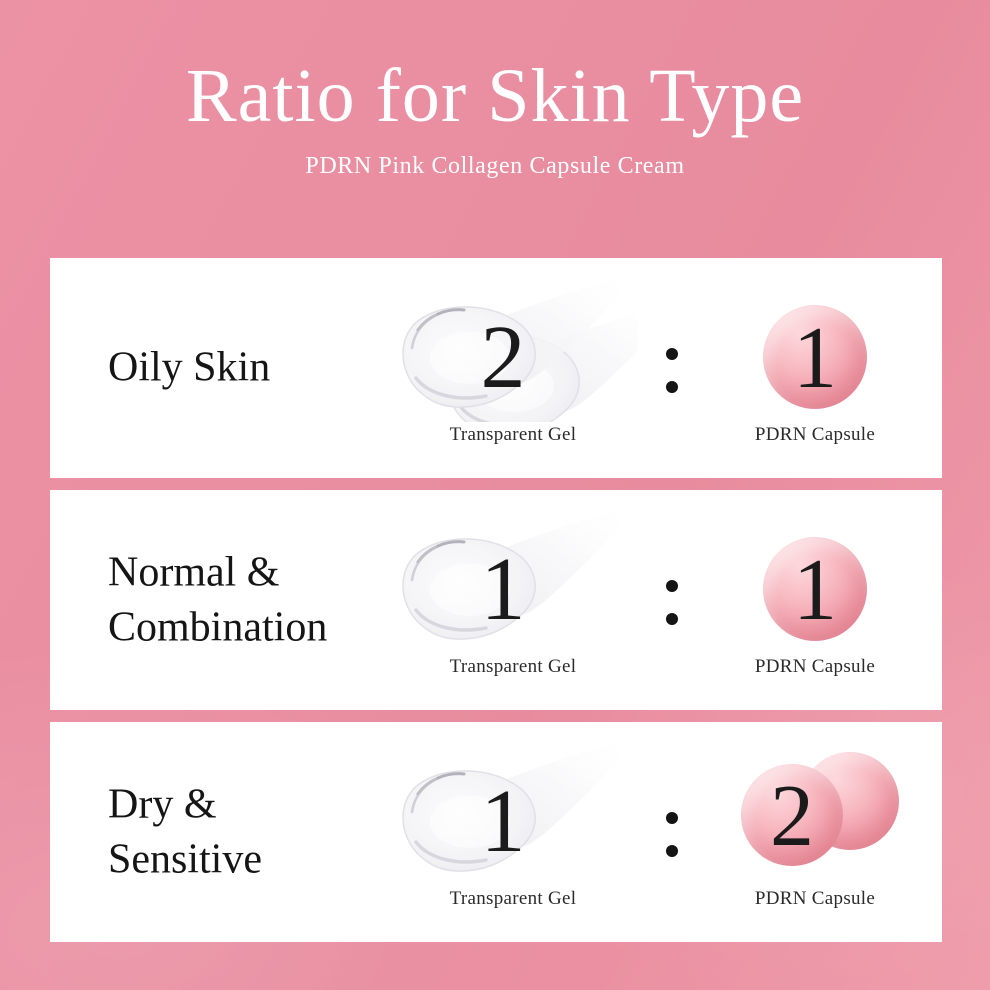 This screenshot has height=990, width=990. Describe the element at coordinates (503, 357) in the screenshot. I see `gel-ratio-number: 2` at that location.